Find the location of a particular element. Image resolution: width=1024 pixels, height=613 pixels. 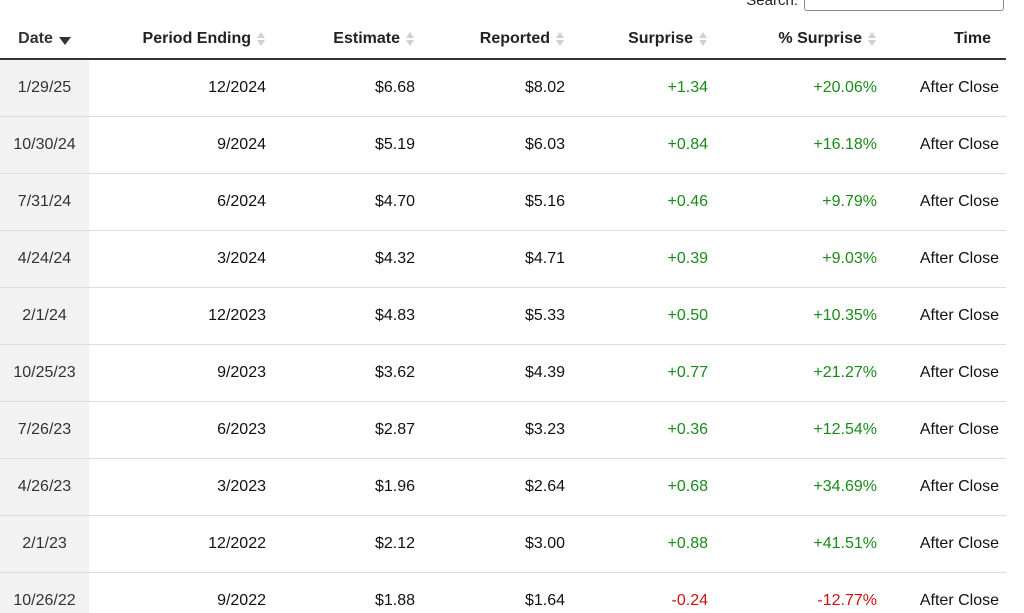

cell-date: 10/25/23 is located at coordinates (44, 373).